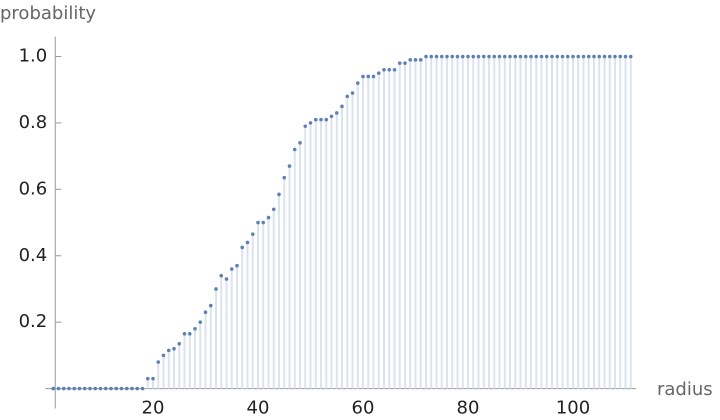  I want to click on x-tick-label: 100, so click(573, 408).